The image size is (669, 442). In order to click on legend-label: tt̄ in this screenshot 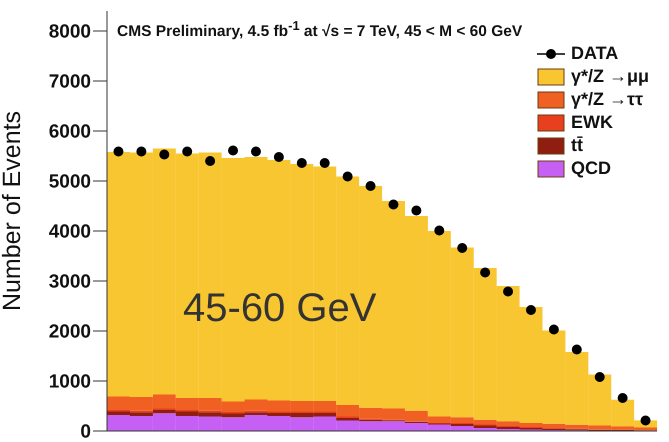, I will do `click(576, 145)`.